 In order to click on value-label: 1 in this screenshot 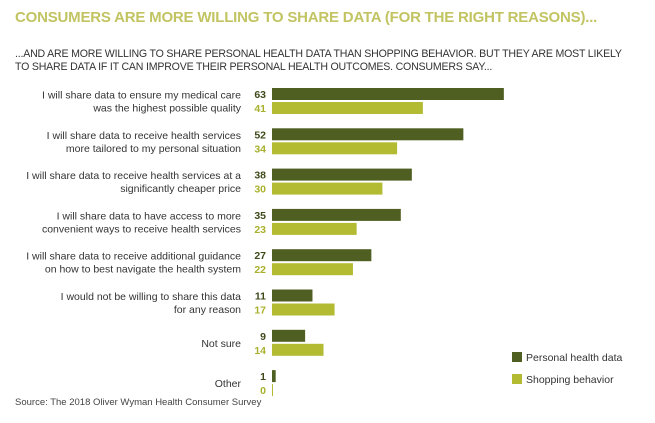, I will do `click(263, 377)`.